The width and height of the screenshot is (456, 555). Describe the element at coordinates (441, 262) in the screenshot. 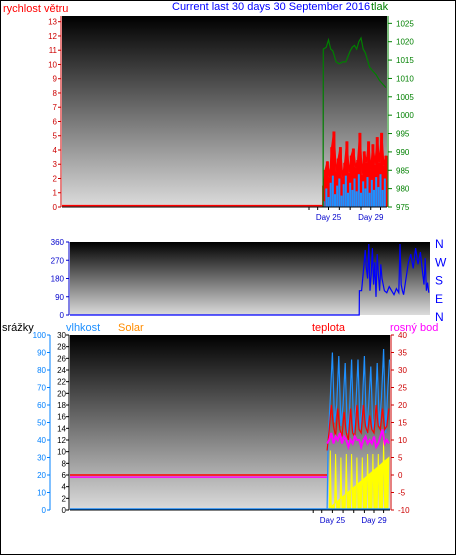

I see `compass-letter: W` at that location.